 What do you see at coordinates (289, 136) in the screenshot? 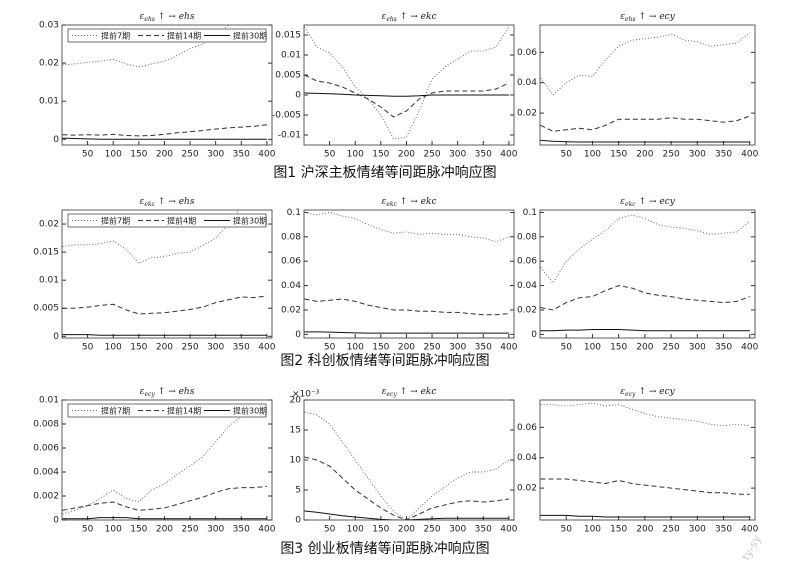
I see `y-tick-label: -0.01` at bounding box center [289, 136].